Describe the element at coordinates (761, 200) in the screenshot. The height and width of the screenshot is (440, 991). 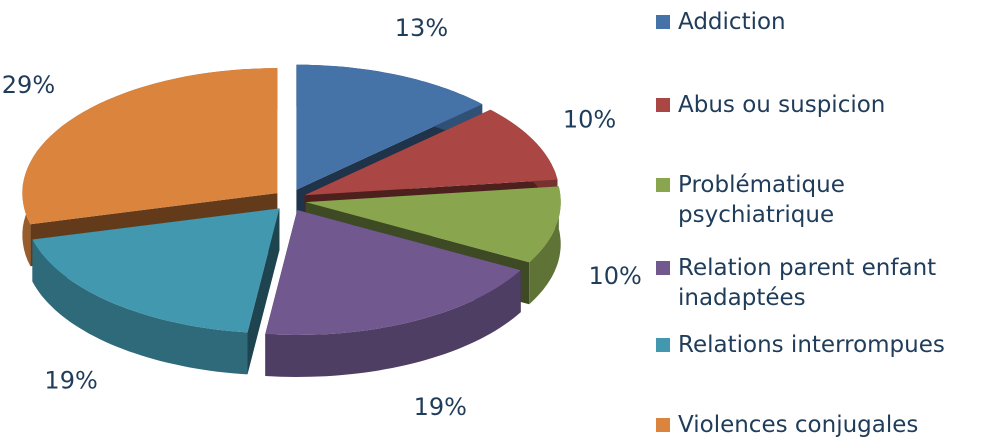
I see `legend-label: Problématique psychiatrique` at that location.